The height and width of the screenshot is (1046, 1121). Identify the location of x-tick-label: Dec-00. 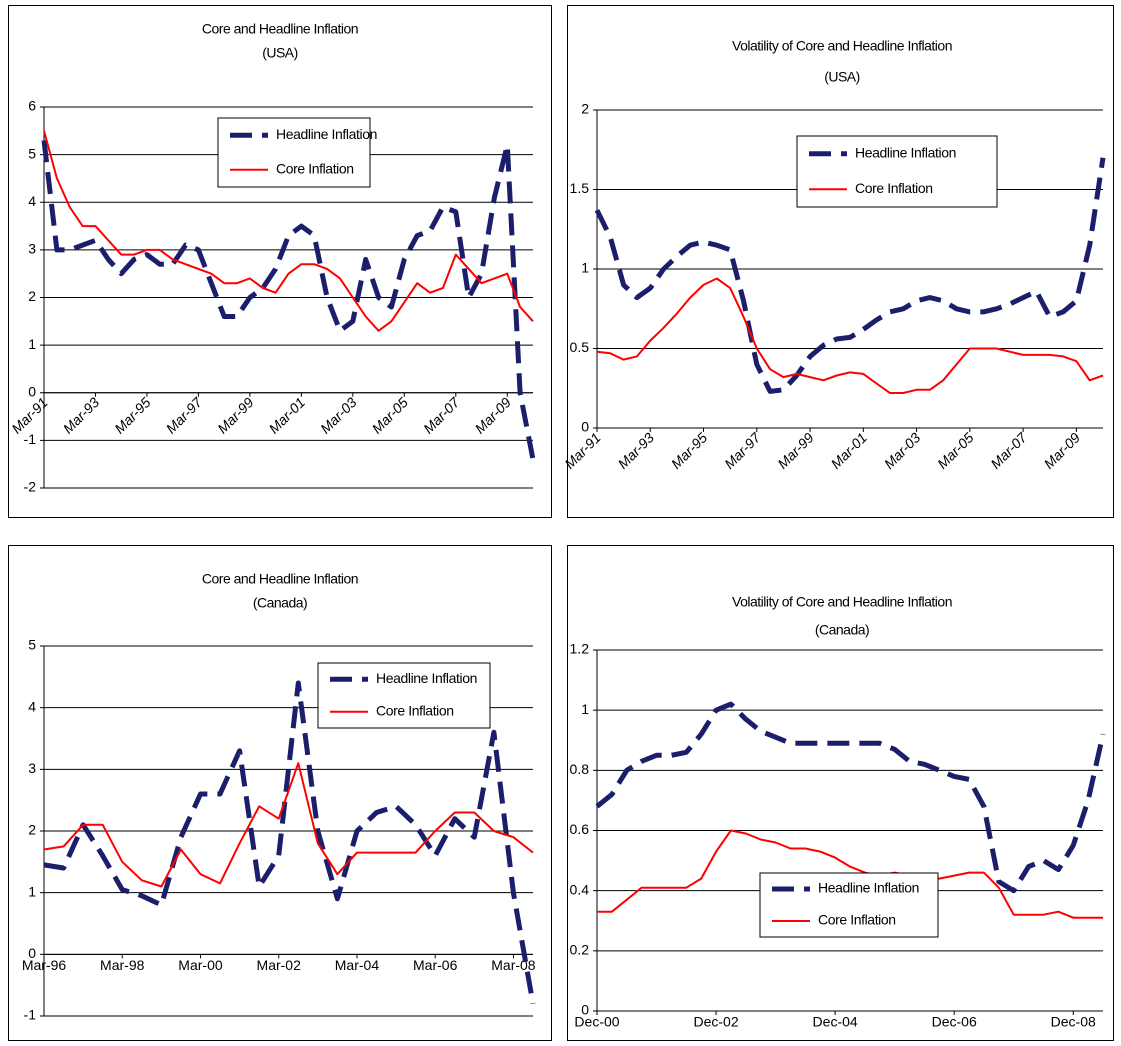
(596, 1022).